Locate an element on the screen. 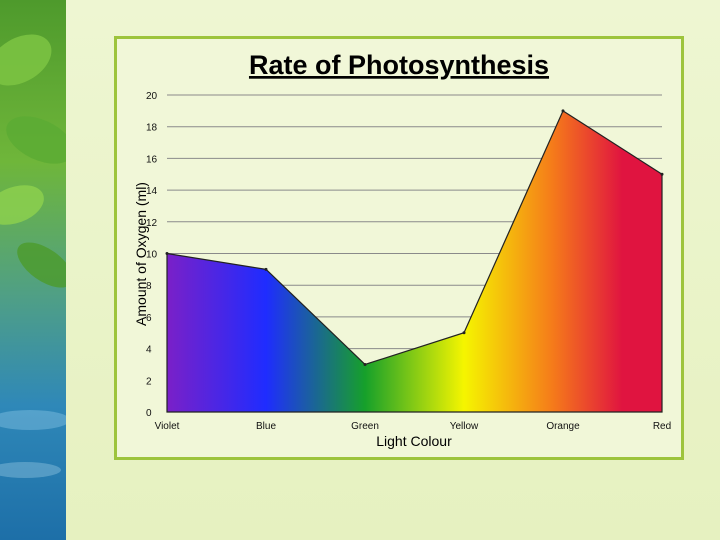 The height and width of the screenshot is (540, 720). x-tick-label-green: Green is located at coordinates (365, 426).